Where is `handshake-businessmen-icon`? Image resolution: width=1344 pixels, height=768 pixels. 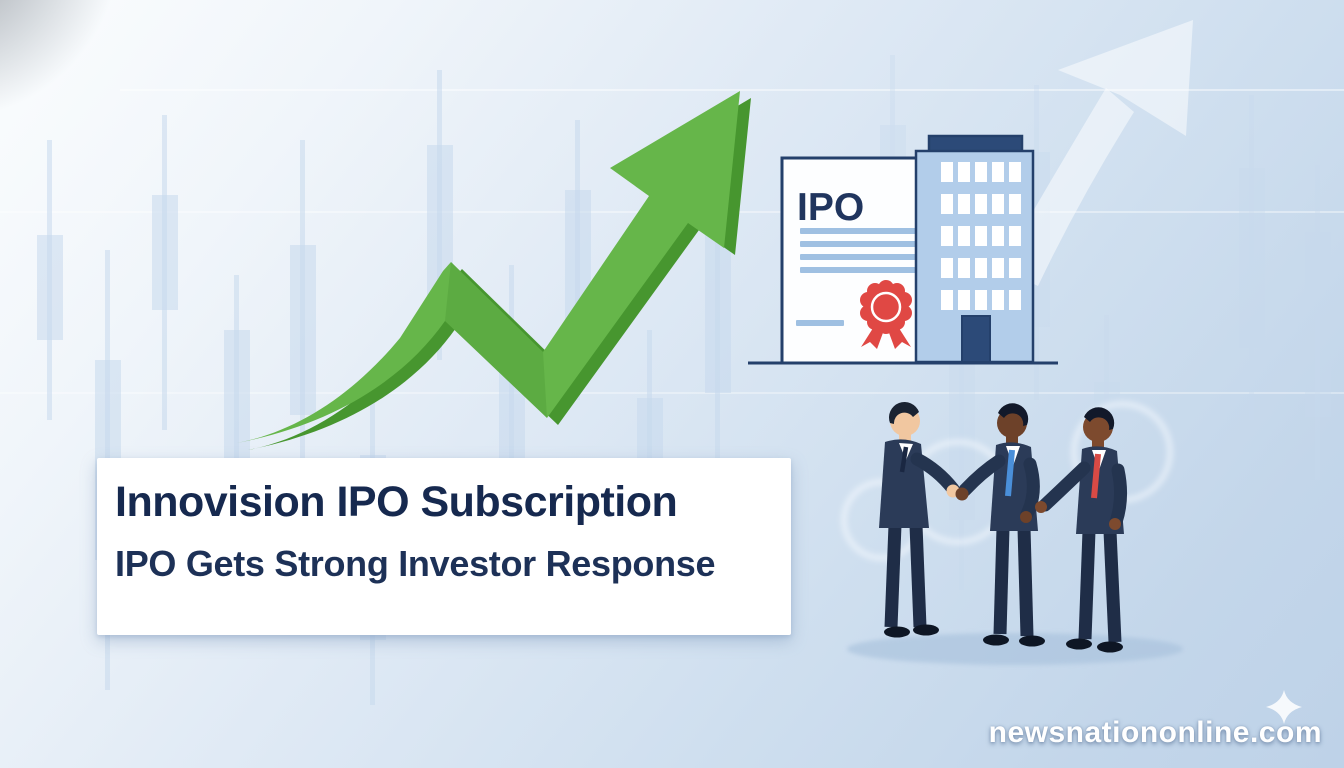
handshake-businessmen-icon is located at coordinates (1012, 533).